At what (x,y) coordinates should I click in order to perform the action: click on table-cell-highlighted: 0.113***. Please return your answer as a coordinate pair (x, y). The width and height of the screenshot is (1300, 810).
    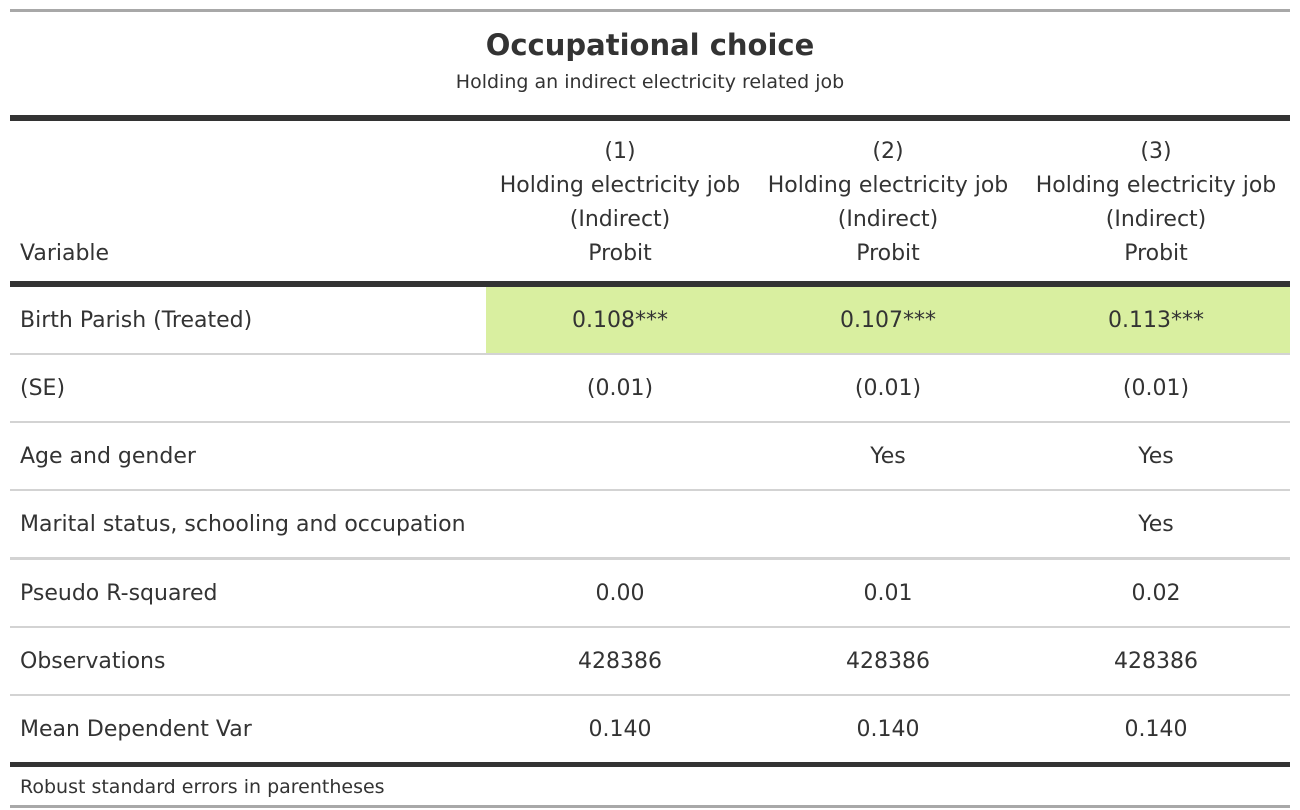
    Looking at the image, I should click on (1156, 319).